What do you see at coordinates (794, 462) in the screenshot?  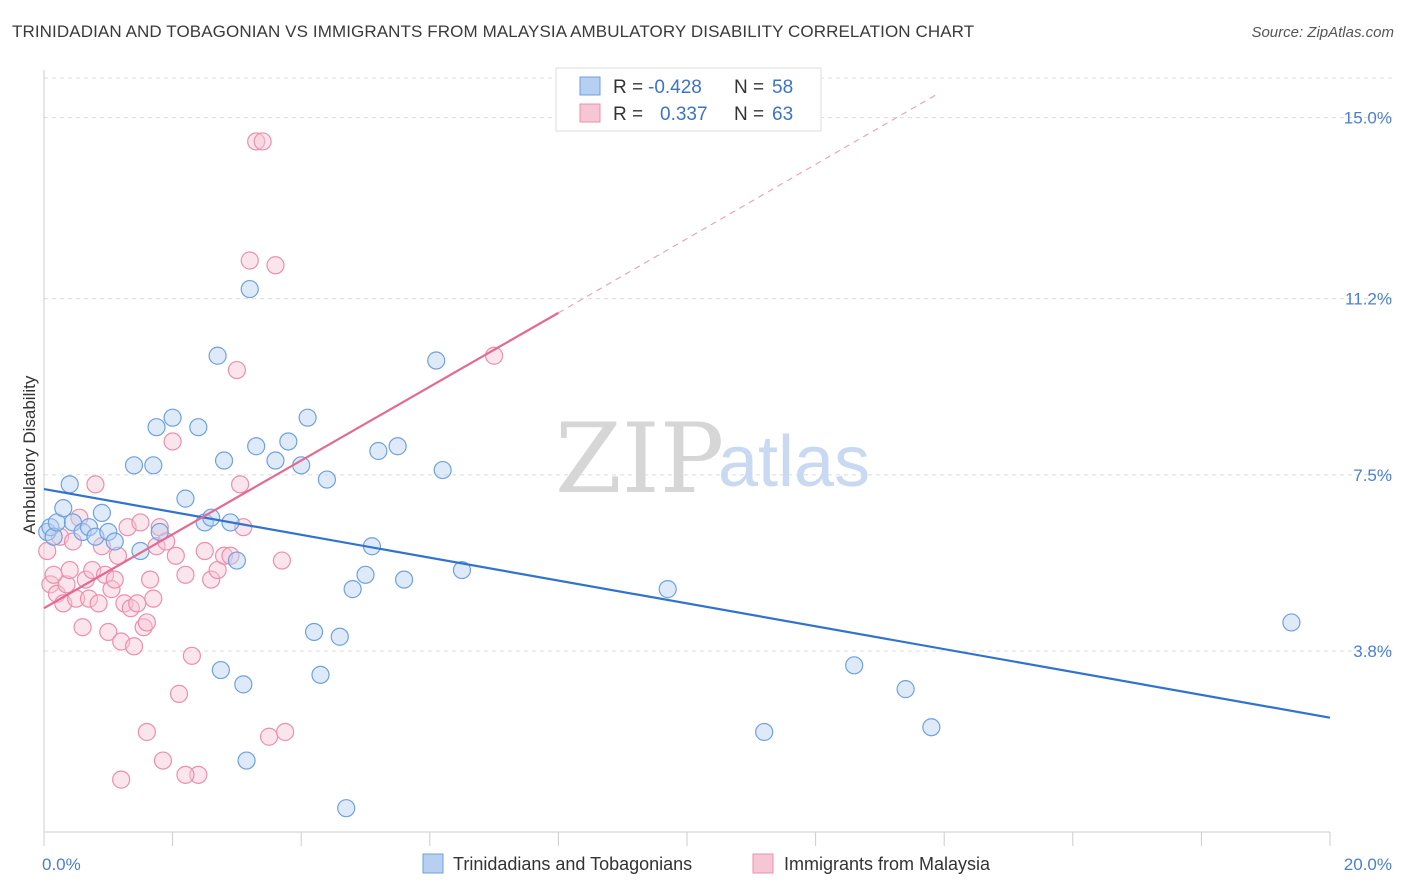 I see `watermark-atlas: atlas` at bounding box center [794, 462].